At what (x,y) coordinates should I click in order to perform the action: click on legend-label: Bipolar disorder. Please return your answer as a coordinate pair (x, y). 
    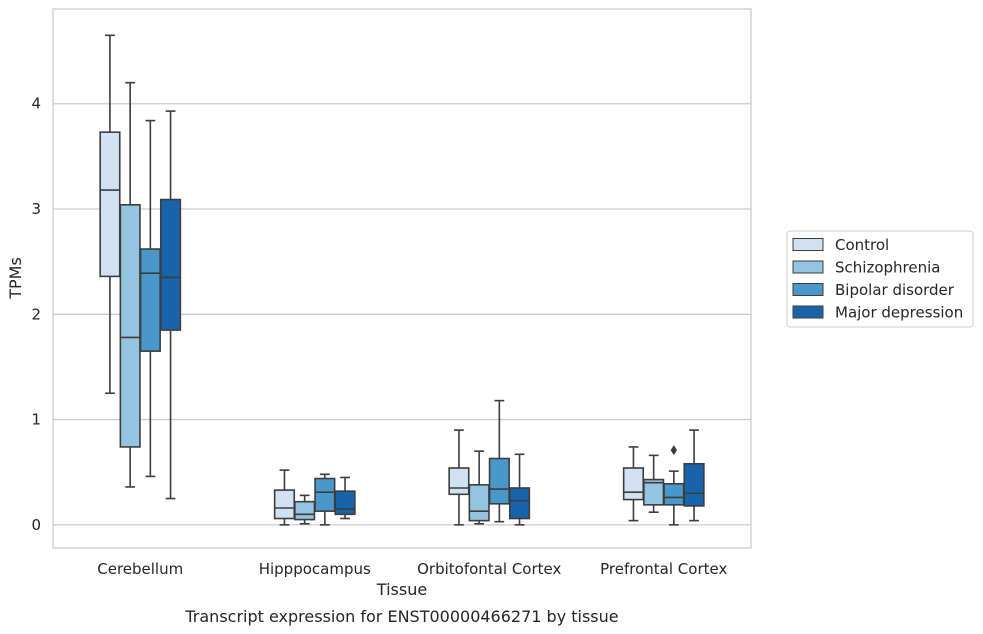
    Looking at the image, I should click on (895, 290).